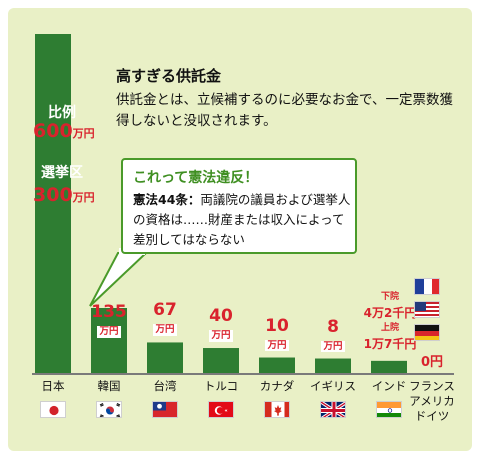 The height and width of the screenshot is (459, 480). What do you see at coordinates (333, 326) in the screenshot?
I see `bar-value-number-5: 8` at bounding box center [333, 326].